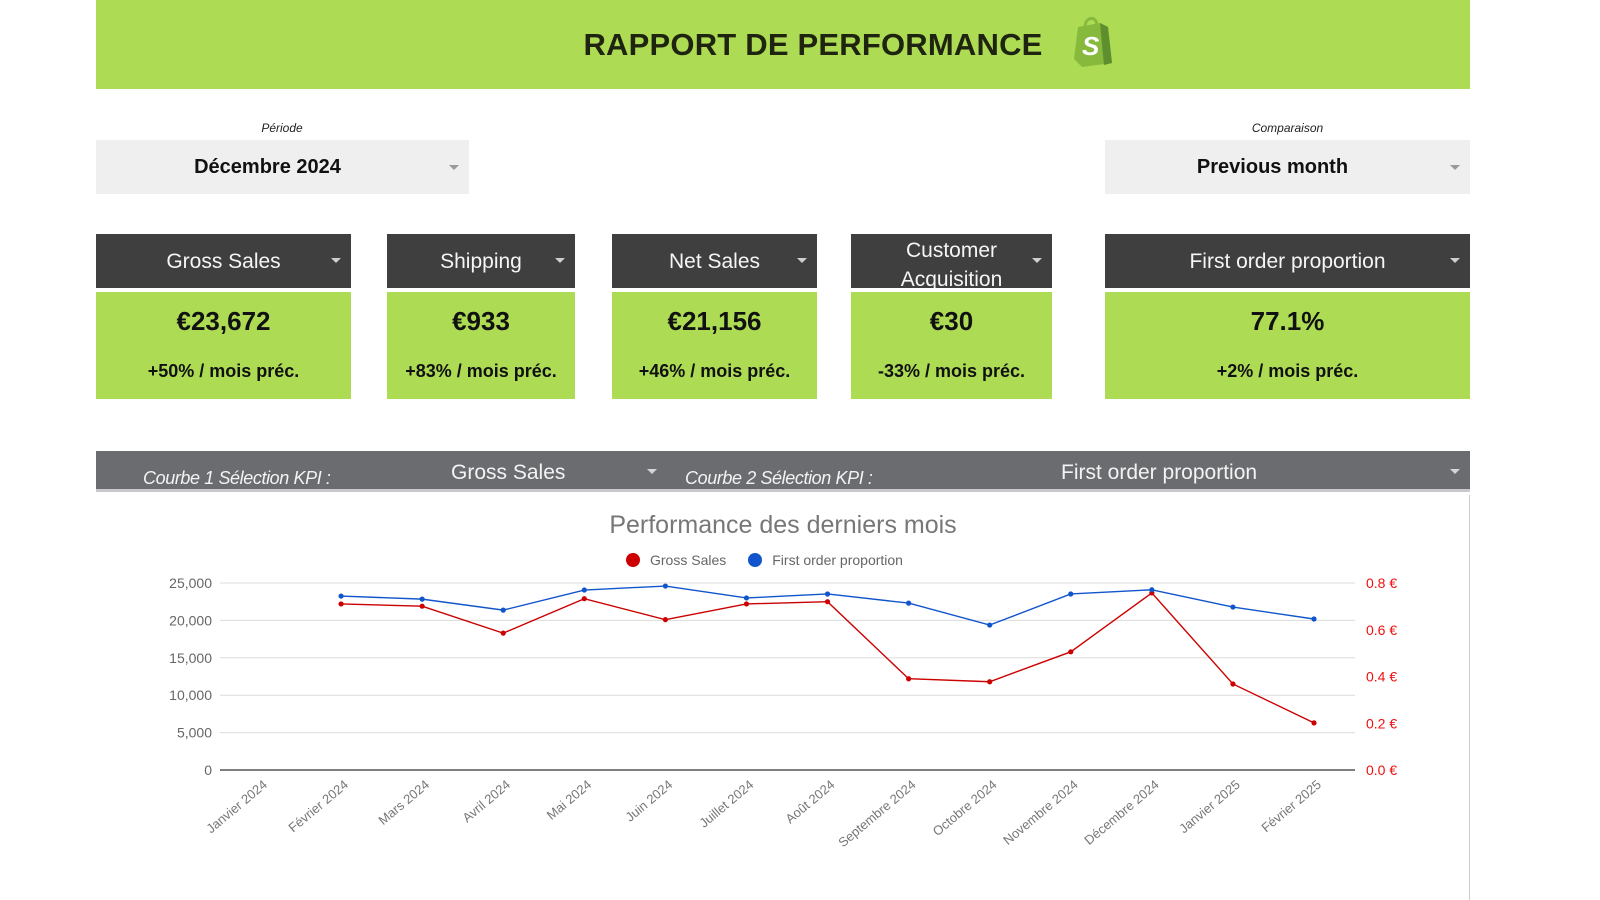 The width and height of the screenshot is (1600, 900). What do you see at coordinates (481, 371) in the screenshot?
I see `kpi-delta: +83% / mois préc.` at bounding box center [481, 371].